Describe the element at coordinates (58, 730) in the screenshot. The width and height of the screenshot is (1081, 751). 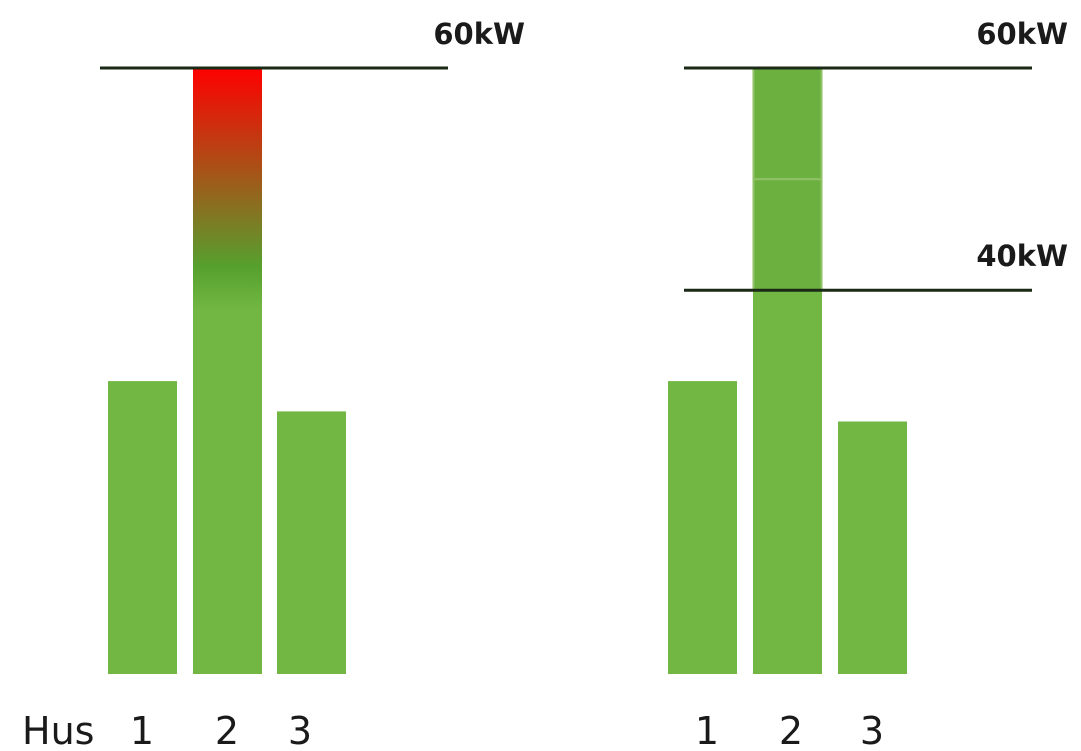
I see `axis-prefix-label: Hus` at that location.